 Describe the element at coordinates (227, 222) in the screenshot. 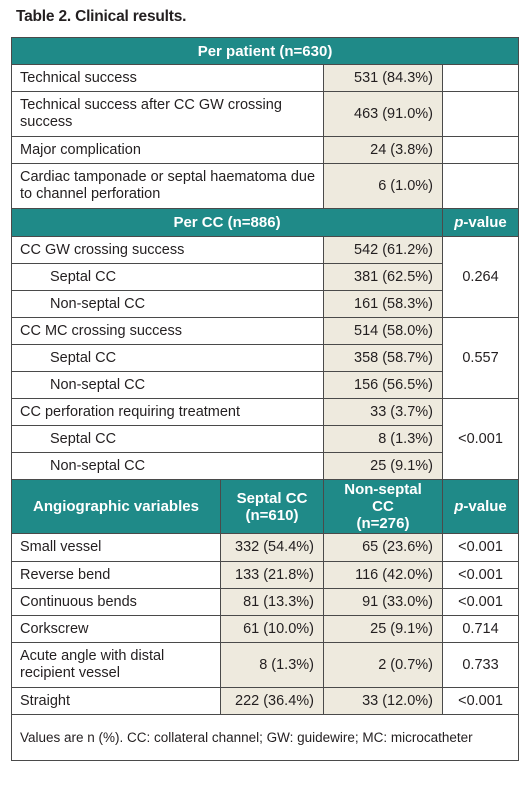

I see `per-cc-header: Per CC (n=886)` at that location.